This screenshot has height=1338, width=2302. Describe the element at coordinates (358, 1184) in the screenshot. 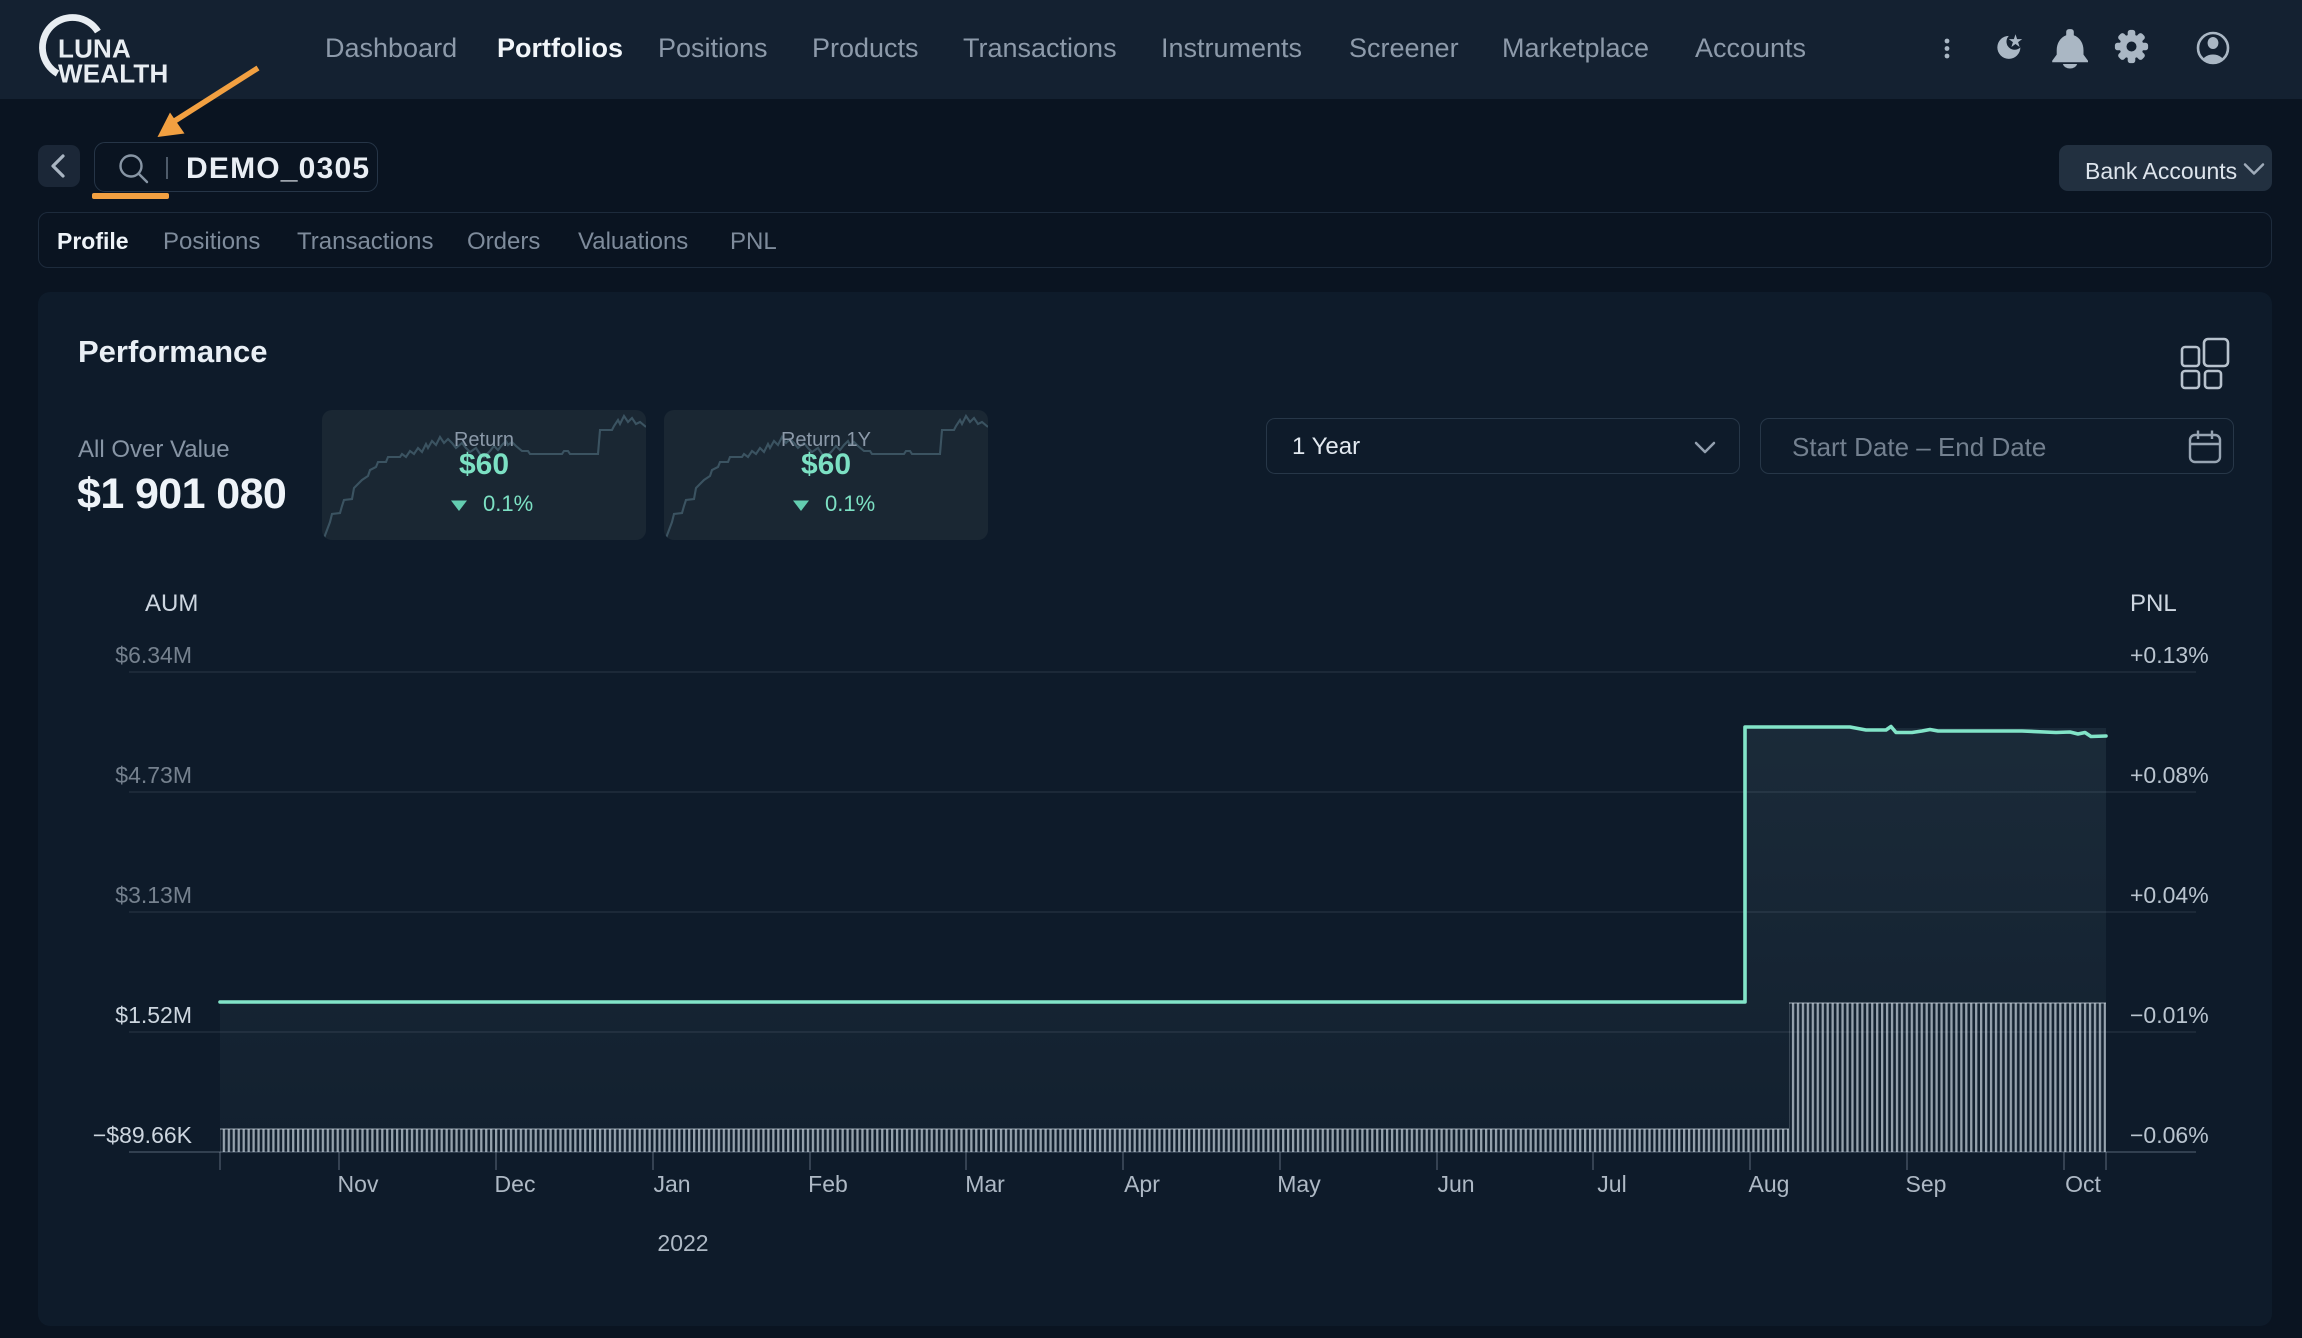

I see `svg-text: Nov` at that location.